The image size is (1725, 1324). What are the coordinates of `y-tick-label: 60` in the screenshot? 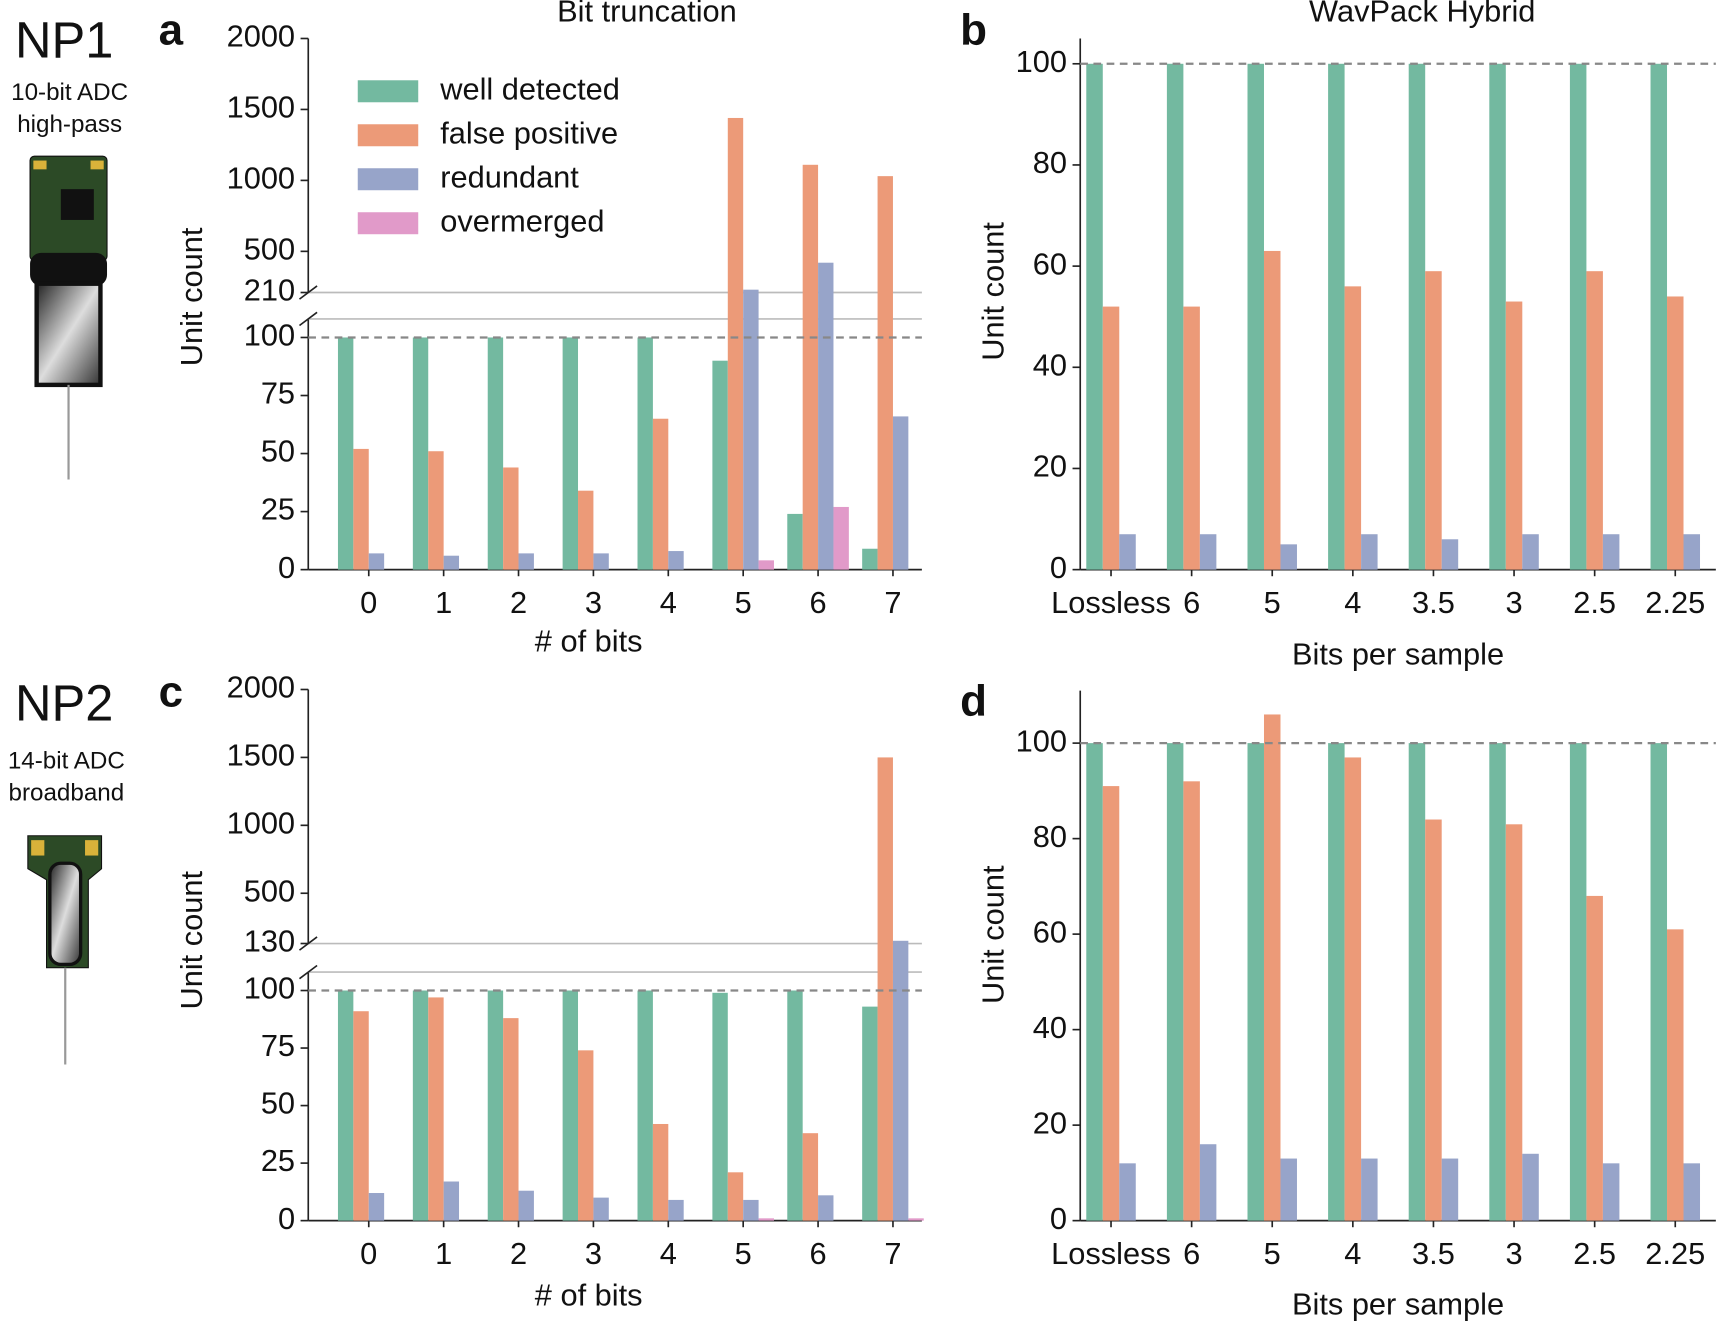 It's located at (1050, 931).